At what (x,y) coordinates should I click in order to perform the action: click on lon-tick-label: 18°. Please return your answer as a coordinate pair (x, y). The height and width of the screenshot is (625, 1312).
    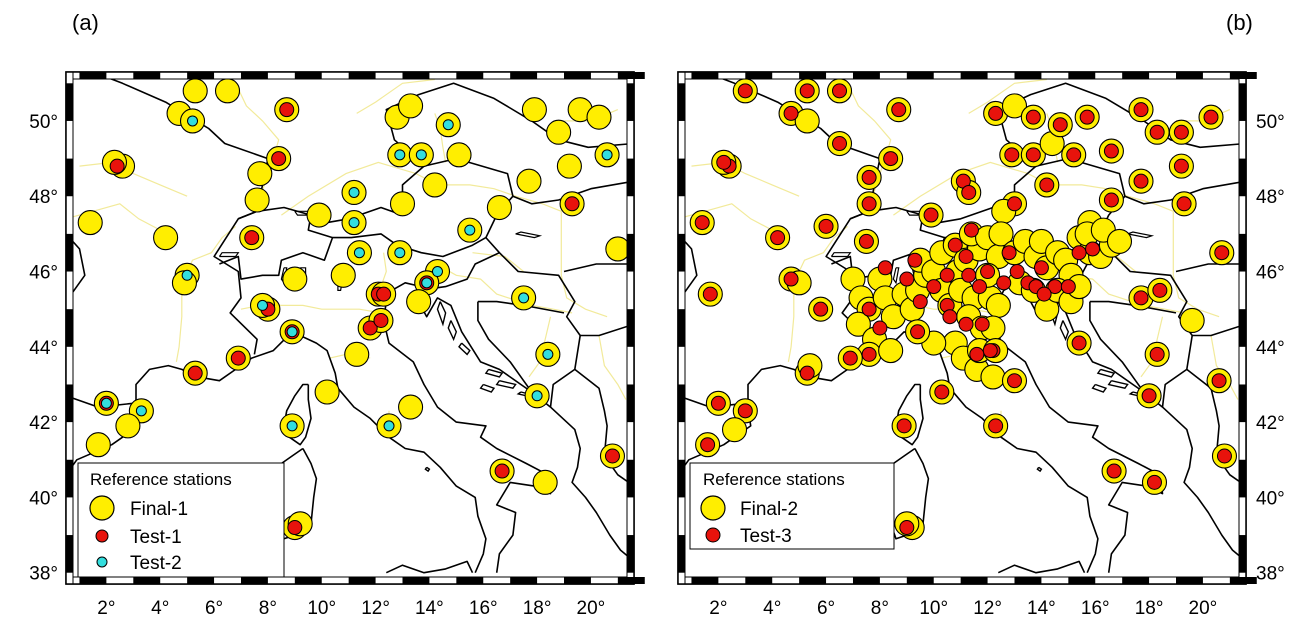
    Looking at the image, I should click on (1149, 608).